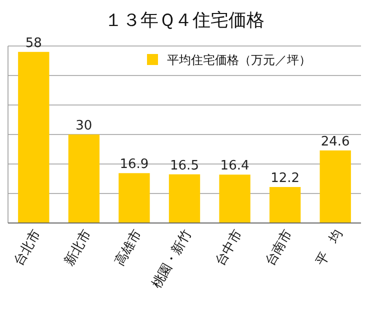 This screenshot has height=321, width=369. Describe the element at coordinates (239, 60) in the screenshot. I see `legend-label: 平均住宅価格（万元／坪）` at that location.